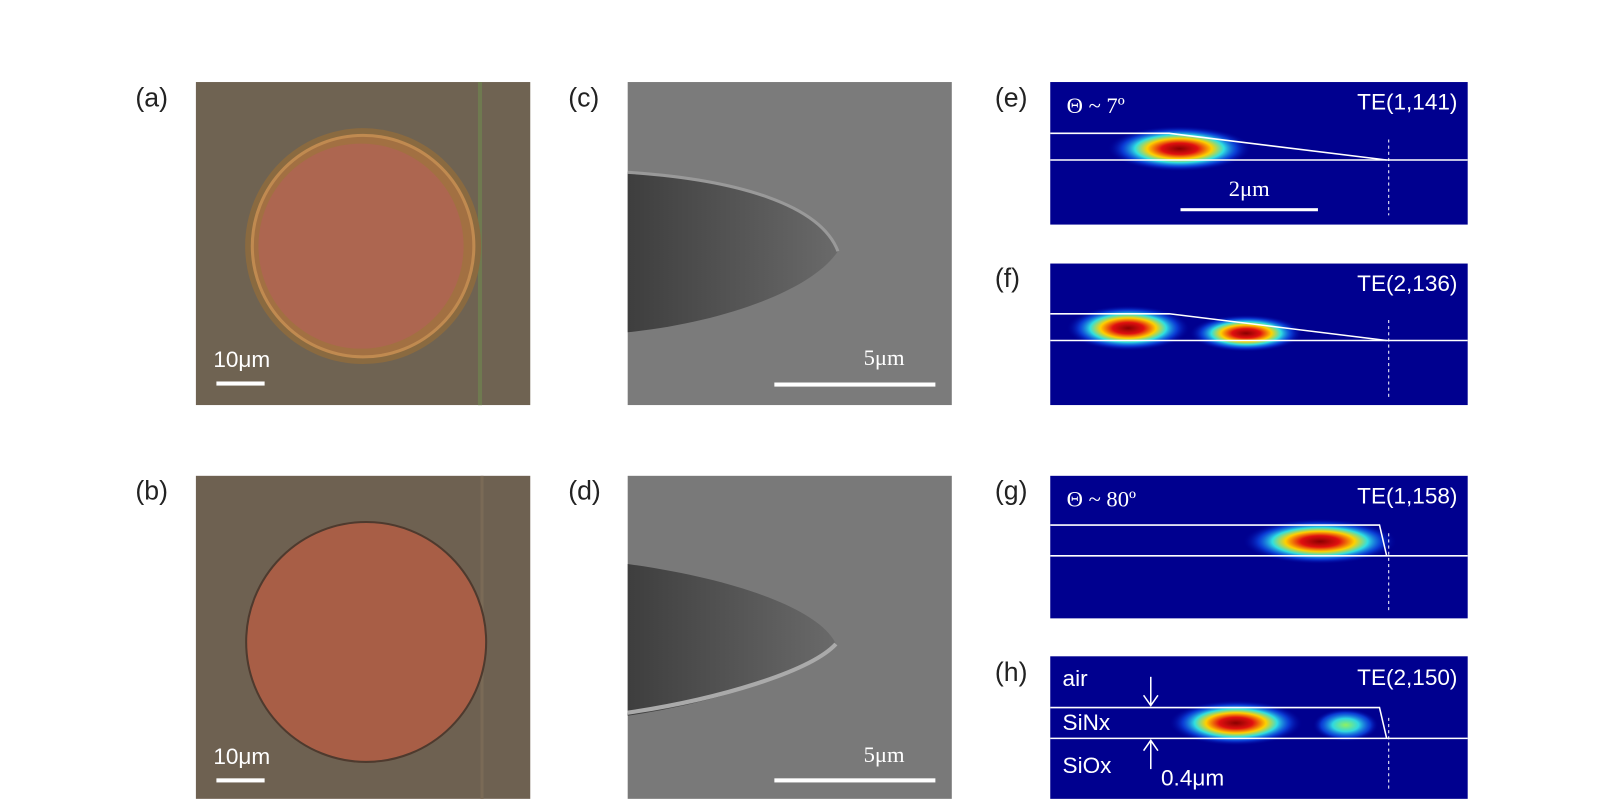  Describe the element at coordinates (1407, 102) in the screenshot. I see `mode-label: TE(1,141)` at that location.